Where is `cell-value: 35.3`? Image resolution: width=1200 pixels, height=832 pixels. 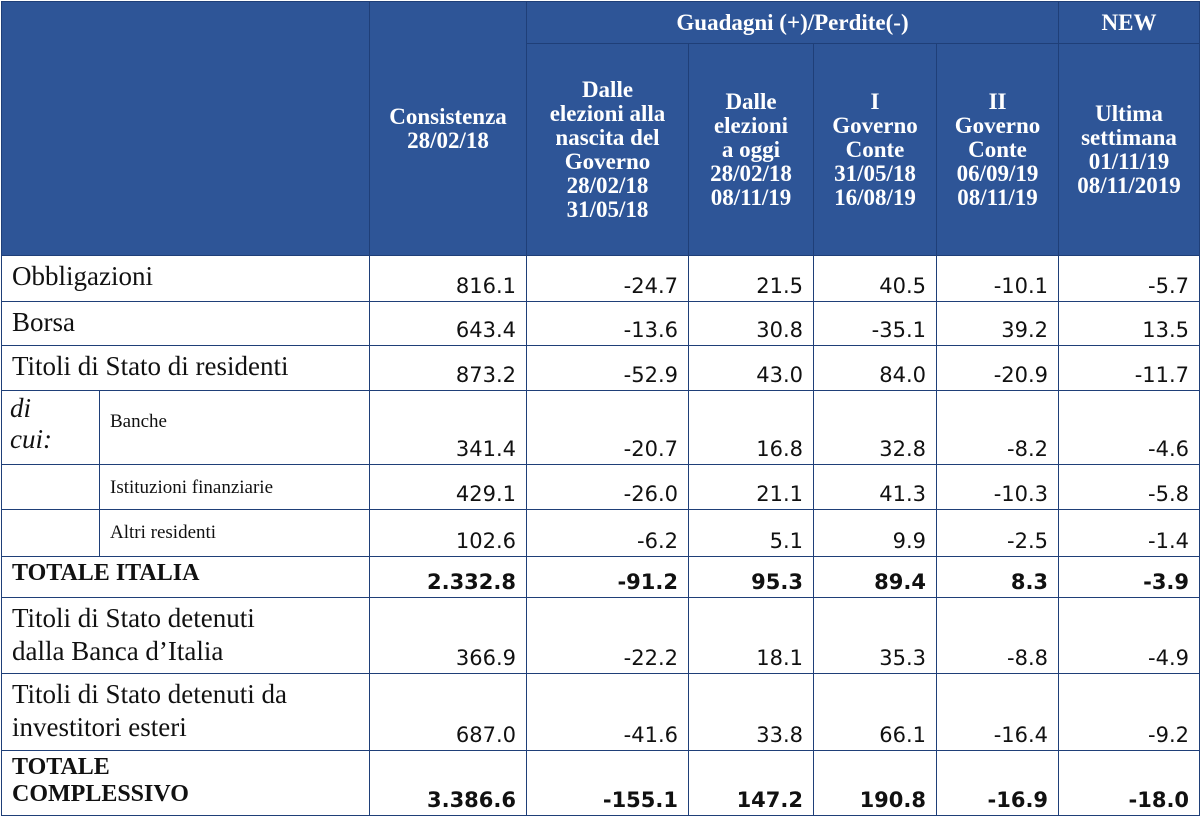
cell-value: 35.3 is located at coordinates (875, 635).